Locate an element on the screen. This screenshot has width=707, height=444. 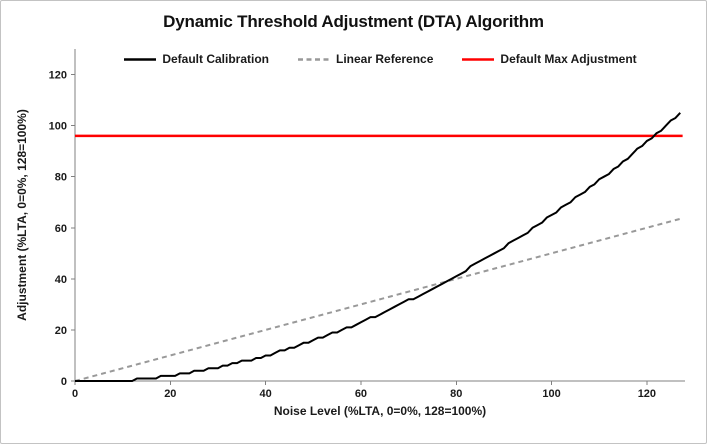
x-axis-title: Noise Level (%LTA, 0=0%, 128=100%) is located at coordinates (380, 411).